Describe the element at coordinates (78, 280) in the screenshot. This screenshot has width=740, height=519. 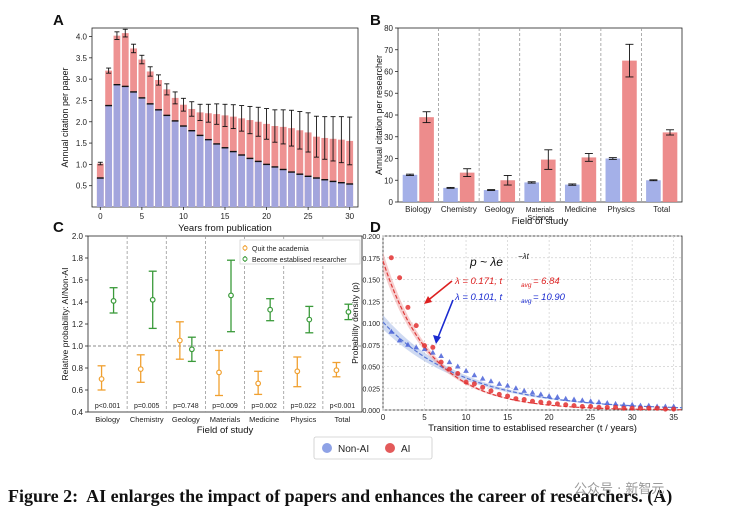
I see `y-tick-label: 1.6` at that location.